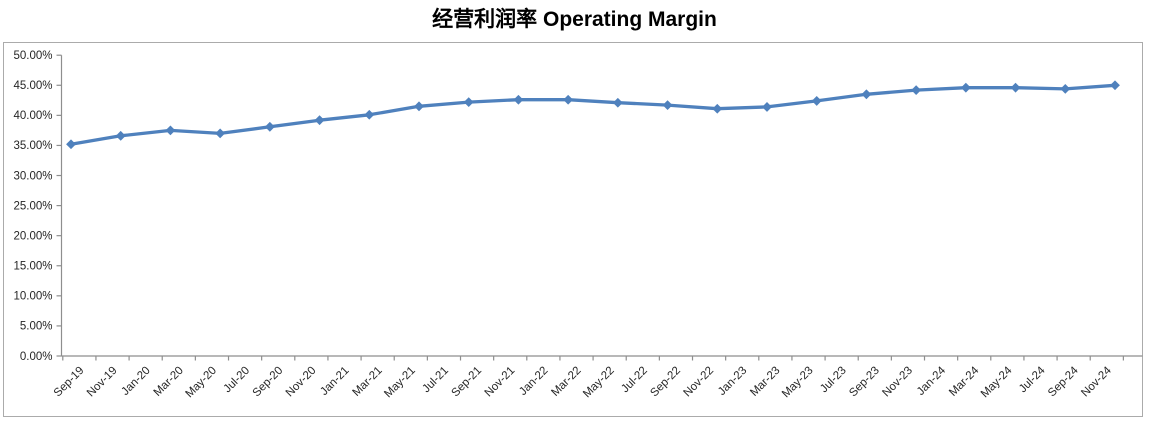 The height and width of the screenshot is (431, 1149). I want to click on chart-title: 经营利润率 Operating Margin, so click(574, 19).